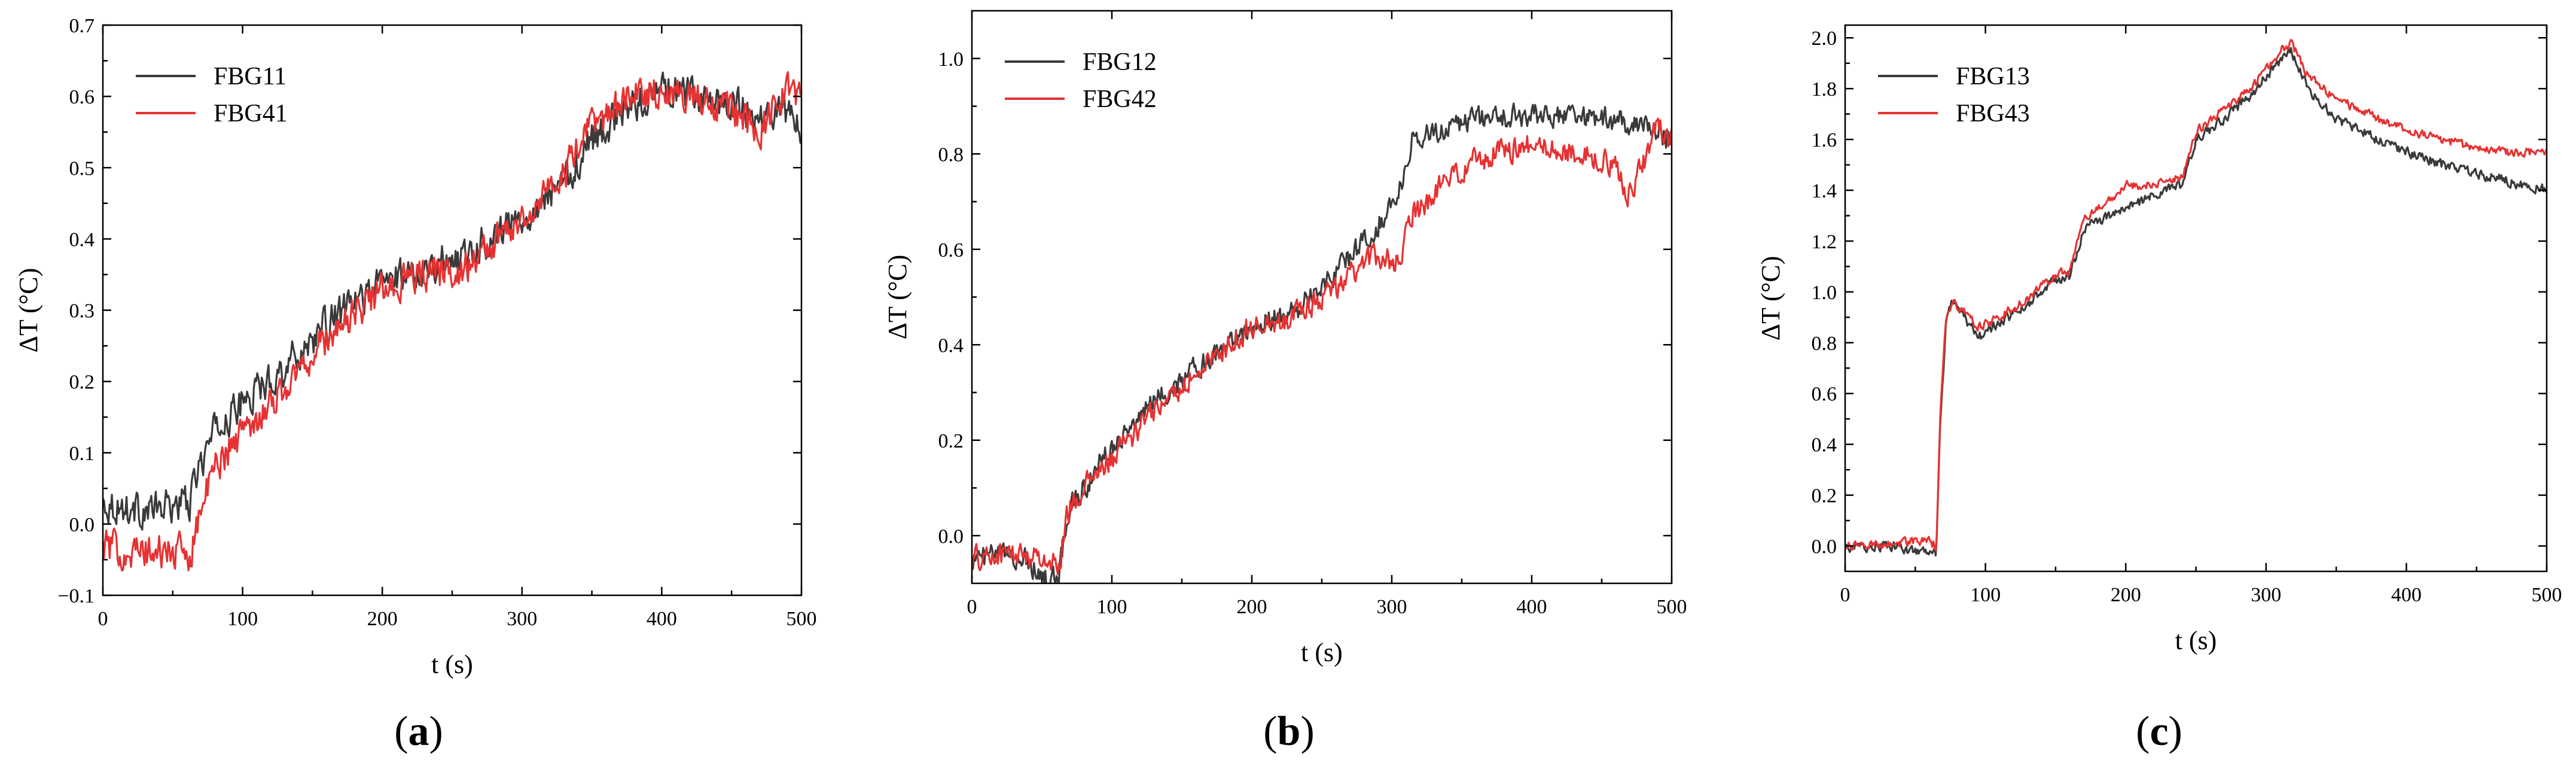  Describe the element at coordinates (1824, 242) in the screenshot. I see `y-tick-label: 1.2` at that location.